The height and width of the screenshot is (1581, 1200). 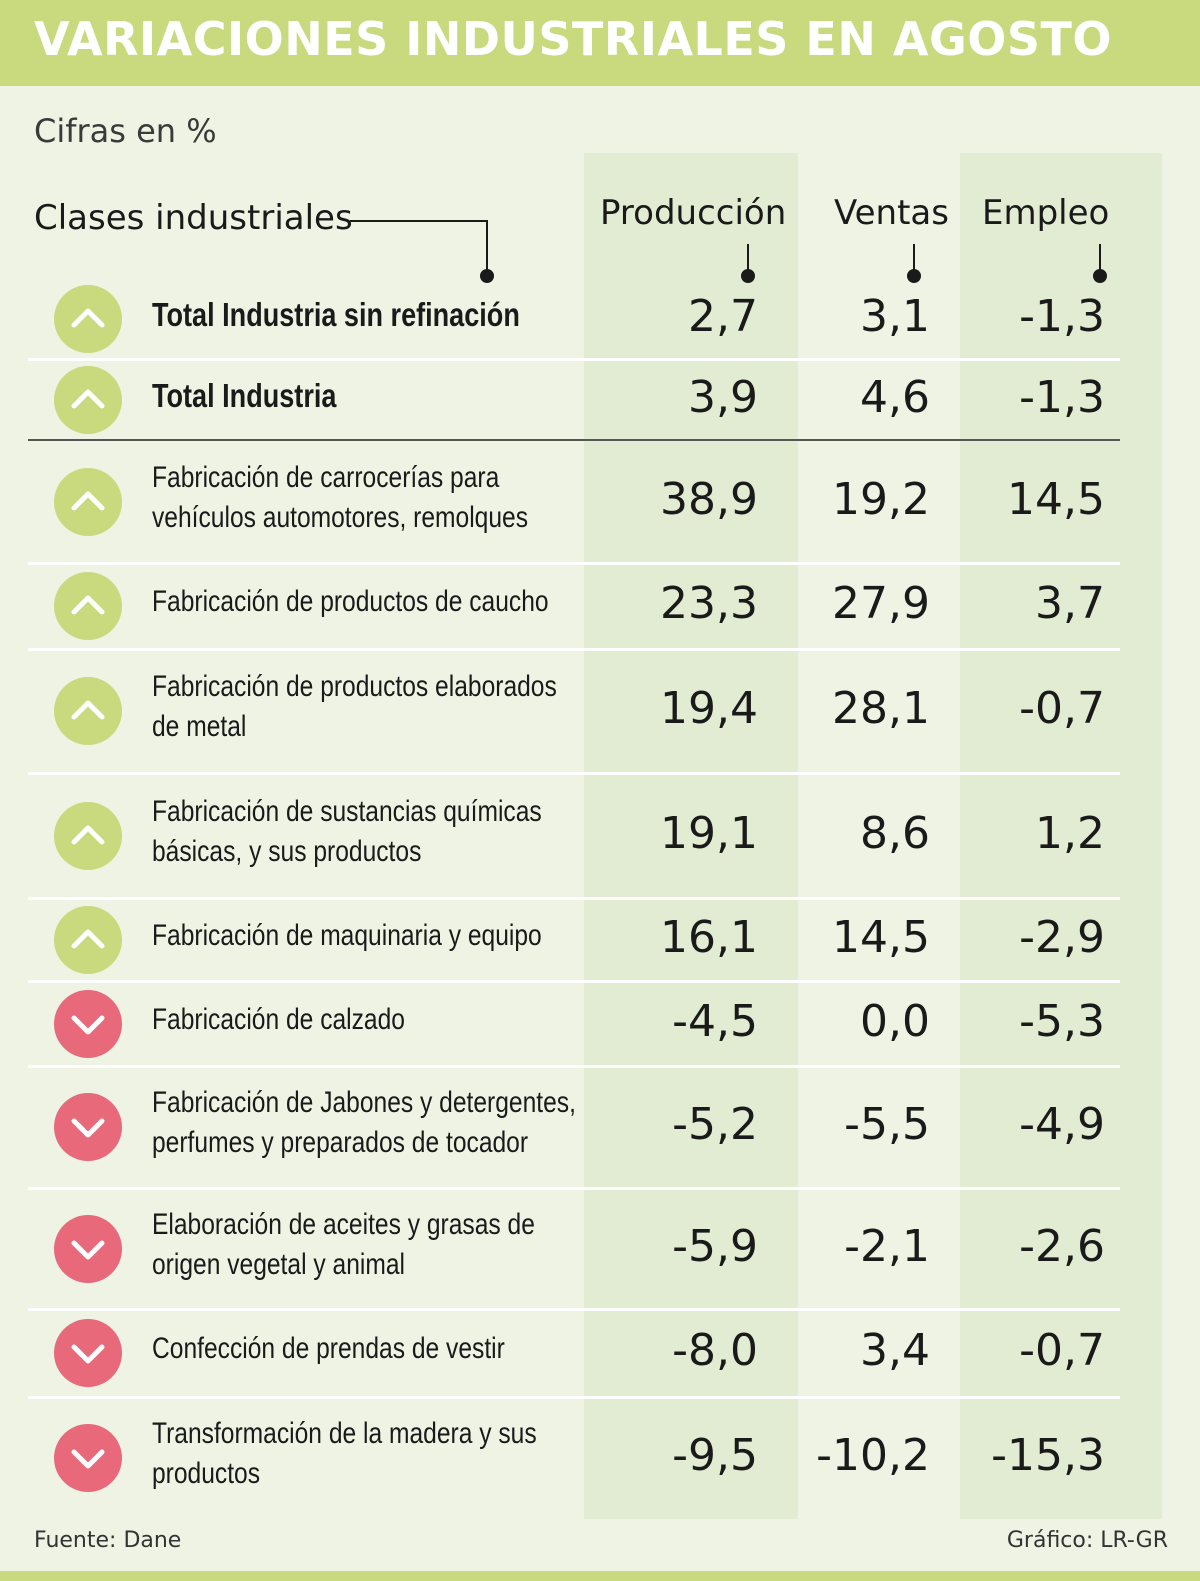 What do you see at coordinates (206, 1473) in the screenshot?
I see `row-label-line: productos` at bounding box center [206, 1473].